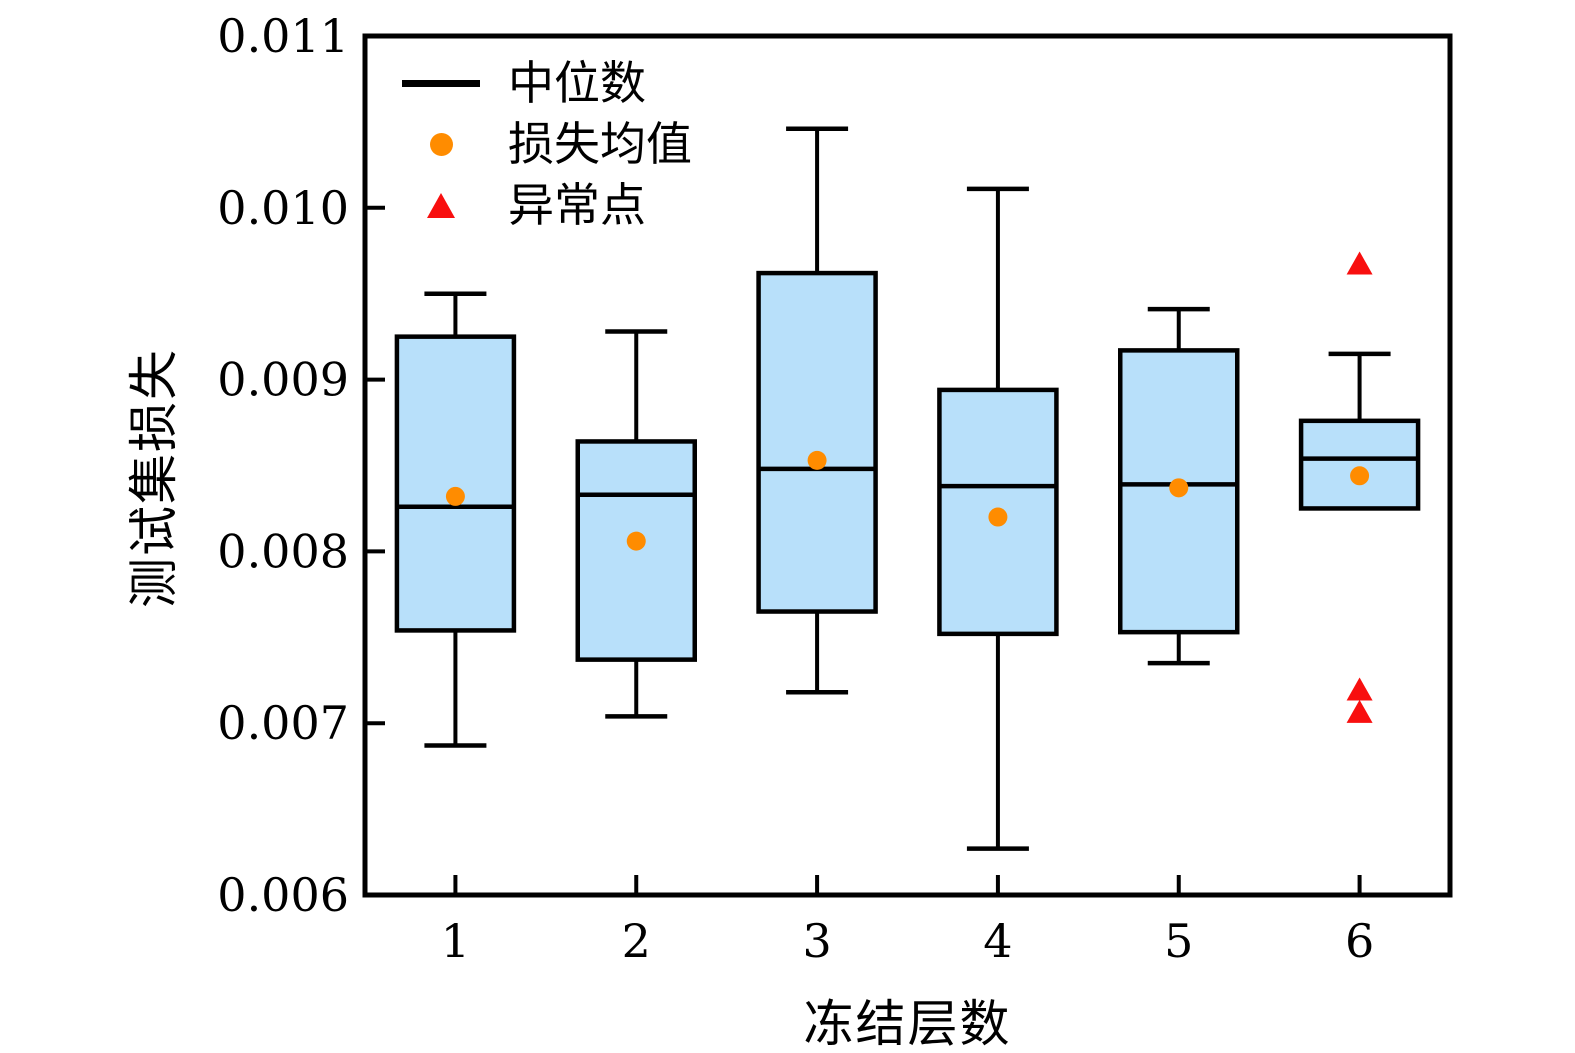  What do you see at coordinates (600, 144) in the screenshot?
I see `legend-label-mean: 损失均值` at bounding box center [600, 144].